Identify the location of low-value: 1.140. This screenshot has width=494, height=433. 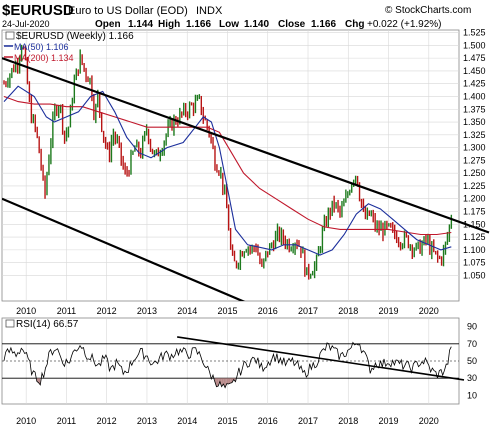
(256, 24).